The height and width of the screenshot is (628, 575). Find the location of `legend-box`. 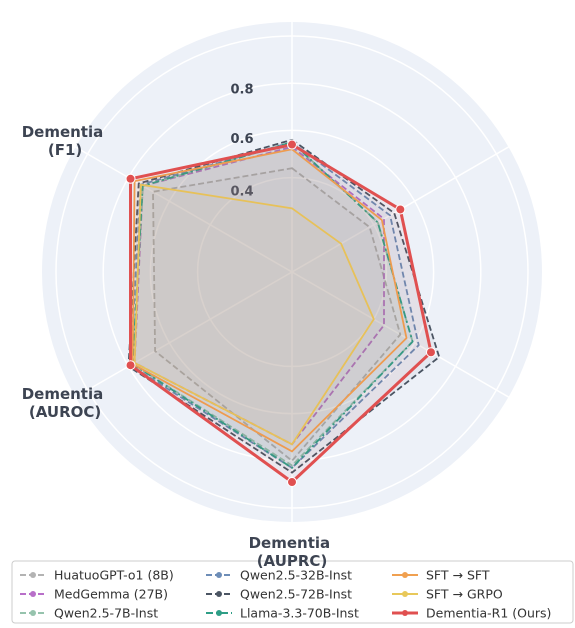

legend-box is located at coordinates (292, 592).